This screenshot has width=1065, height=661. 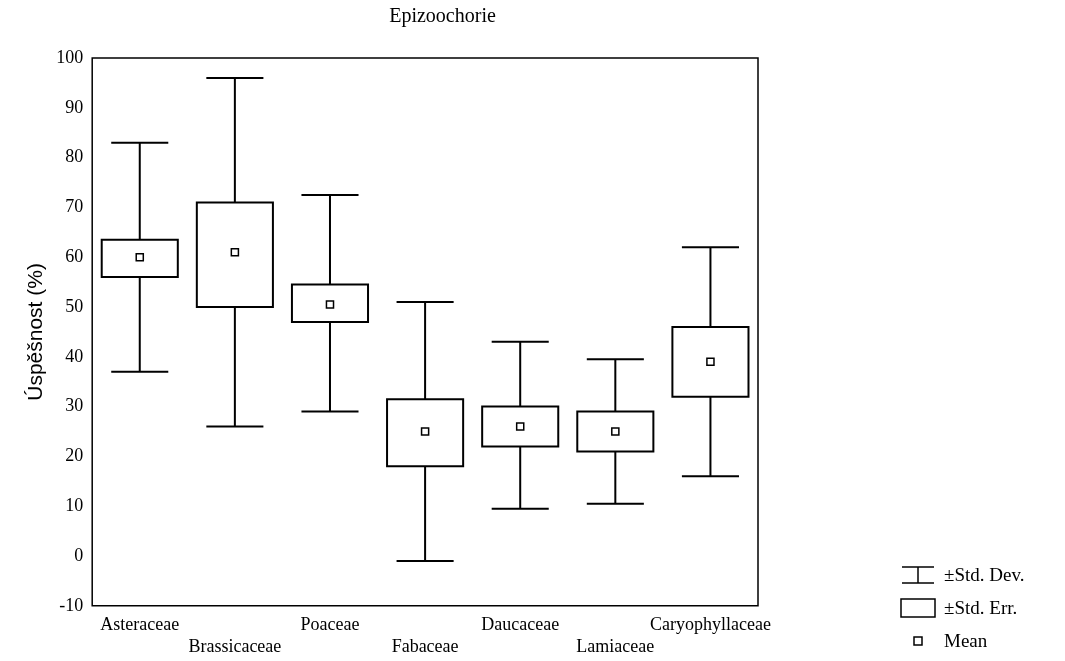 What do you see at coordinates (35, 332) in the screenshot?
I see `y-axis-title: Úspěšnost (%)` at bounding box center [35, 332].